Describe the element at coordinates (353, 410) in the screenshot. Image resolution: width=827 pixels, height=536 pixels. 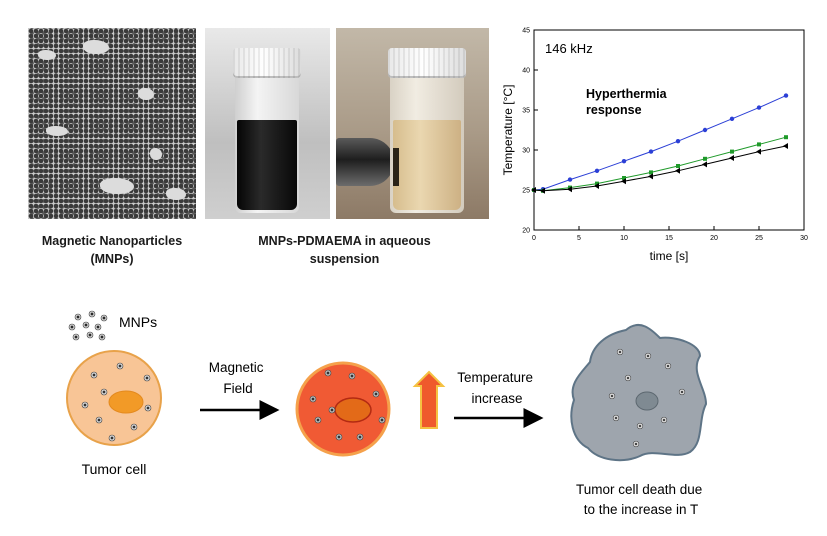
I see `heated-nucleus` at that location.